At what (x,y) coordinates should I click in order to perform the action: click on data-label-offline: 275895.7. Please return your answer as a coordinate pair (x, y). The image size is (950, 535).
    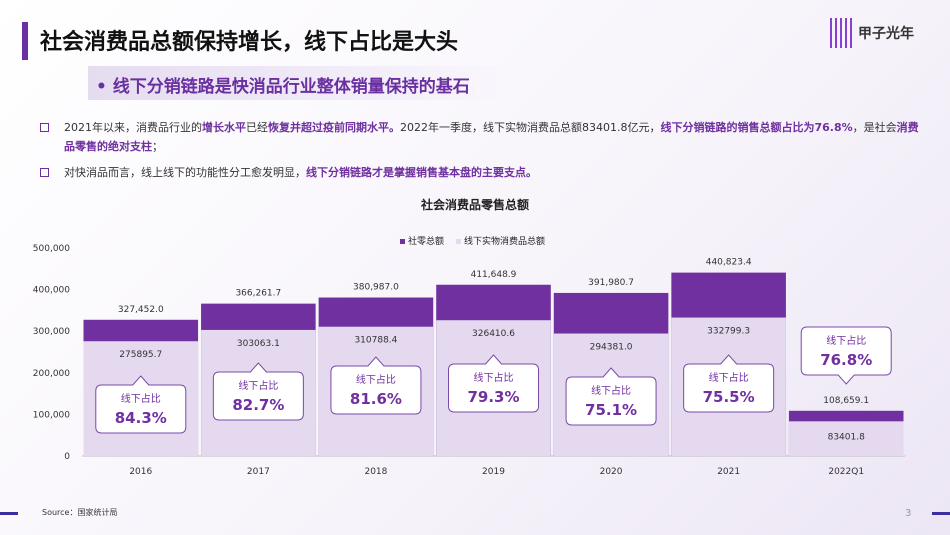
    Looking at the image, I should click on (140, 355).